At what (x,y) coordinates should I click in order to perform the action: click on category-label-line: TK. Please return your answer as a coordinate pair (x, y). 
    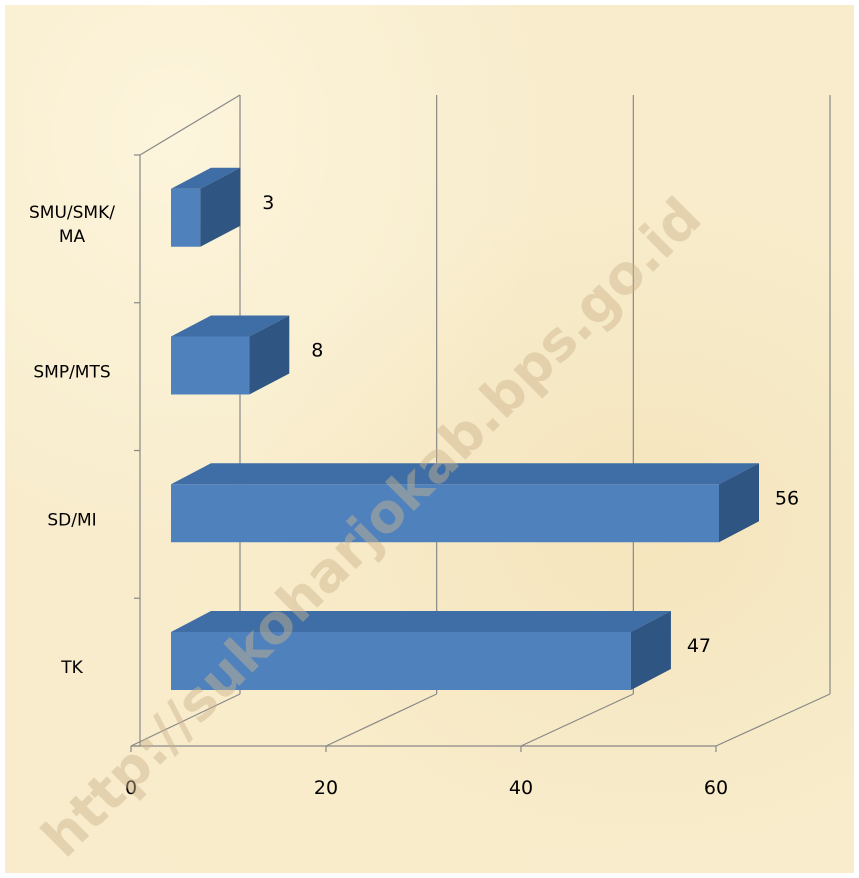
    Looking at the image, I should click on (71, 668).